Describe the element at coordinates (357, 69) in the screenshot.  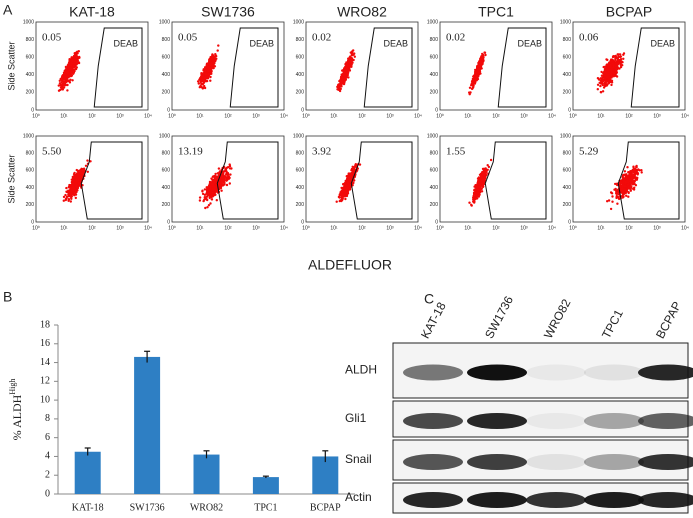
I see `flow-plot: 0.02 DEAB 10⁰ 10¹ 10² 10³ 10⁴ 0 200 400 600 800 1000` at that location.